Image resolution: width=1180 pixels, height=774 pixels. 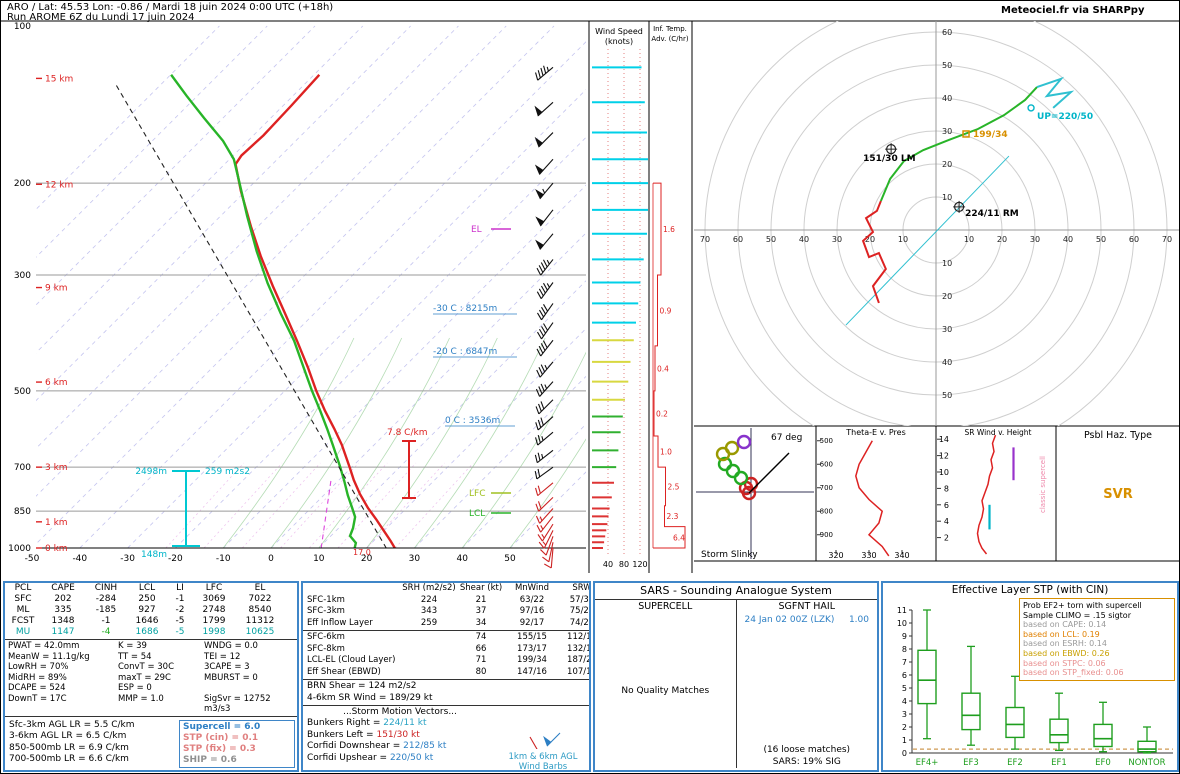 What do you see at coordinates (260, 599) in the screenshot?
I see `pcl-value: 7022` at bounding box center [260, 599].